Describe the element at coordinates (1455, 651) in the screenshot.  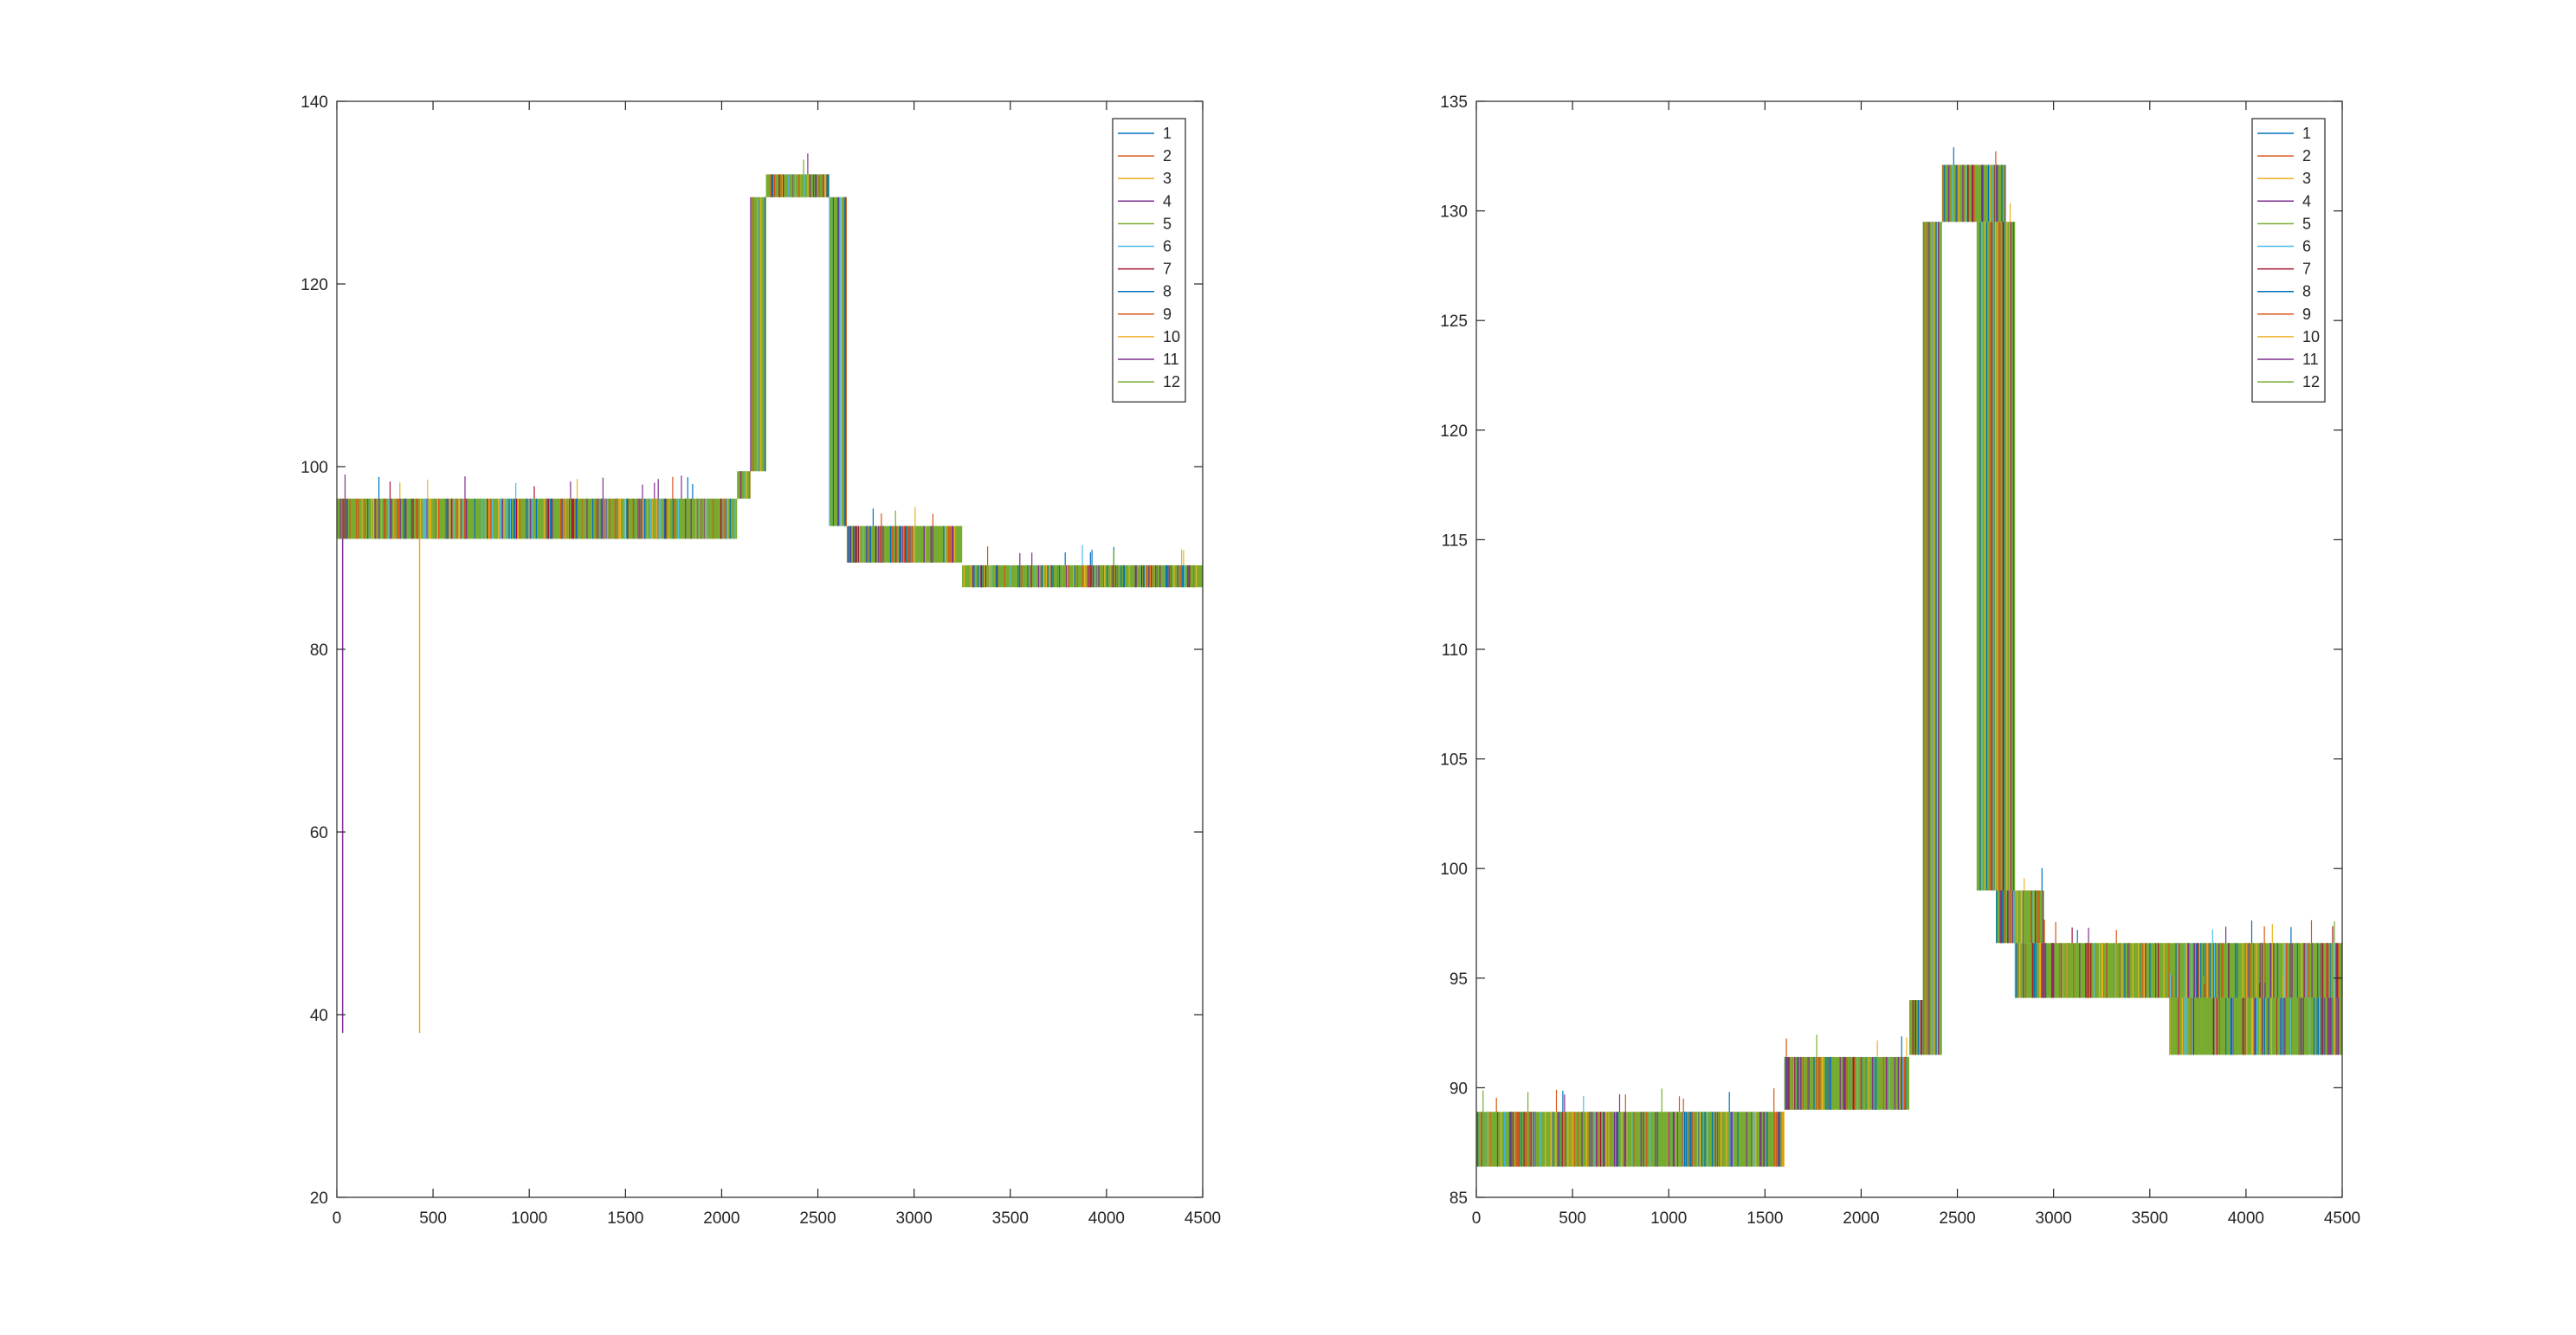
I see `y-tick-label: 110` at that location.